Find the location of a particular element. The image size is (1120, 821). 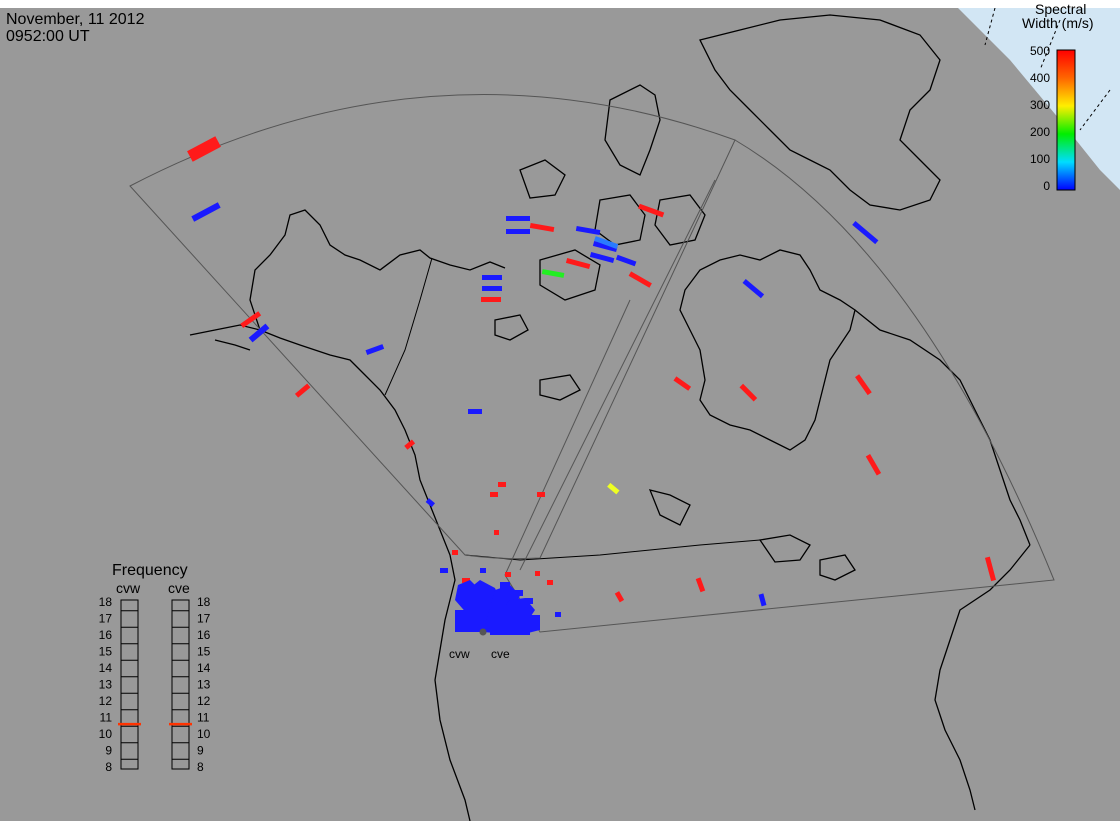

frequency-column-cvw is located at coordinates (129, 684).